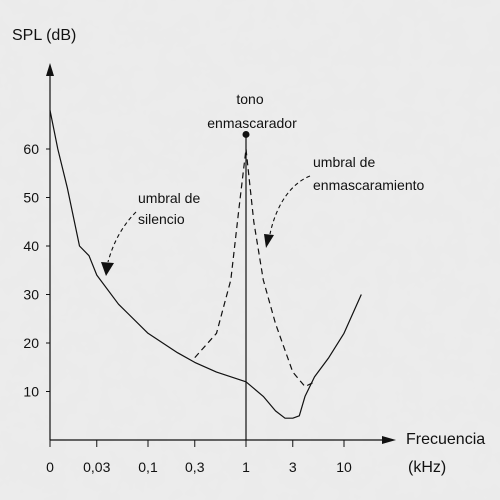 The height and width of the screenshot is (500, 500). Describe the element at coordinates (36, 270) in the screenshot. I see `y-ticks: 10 20 30 40 50 60` at that location.